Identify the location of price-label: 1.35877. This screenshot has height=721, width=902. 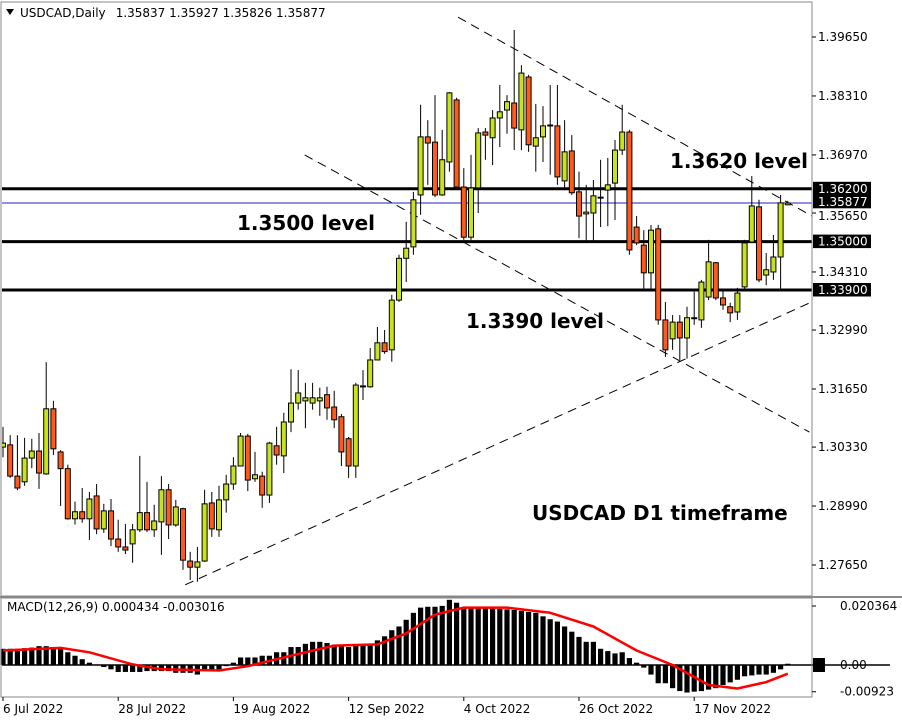
(843, 202).